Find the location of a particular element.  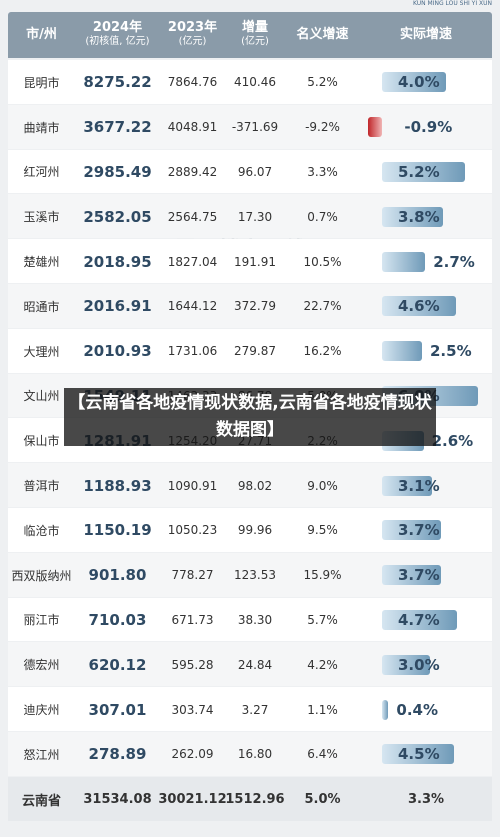

row-bg is located at coordinates (250, 798).